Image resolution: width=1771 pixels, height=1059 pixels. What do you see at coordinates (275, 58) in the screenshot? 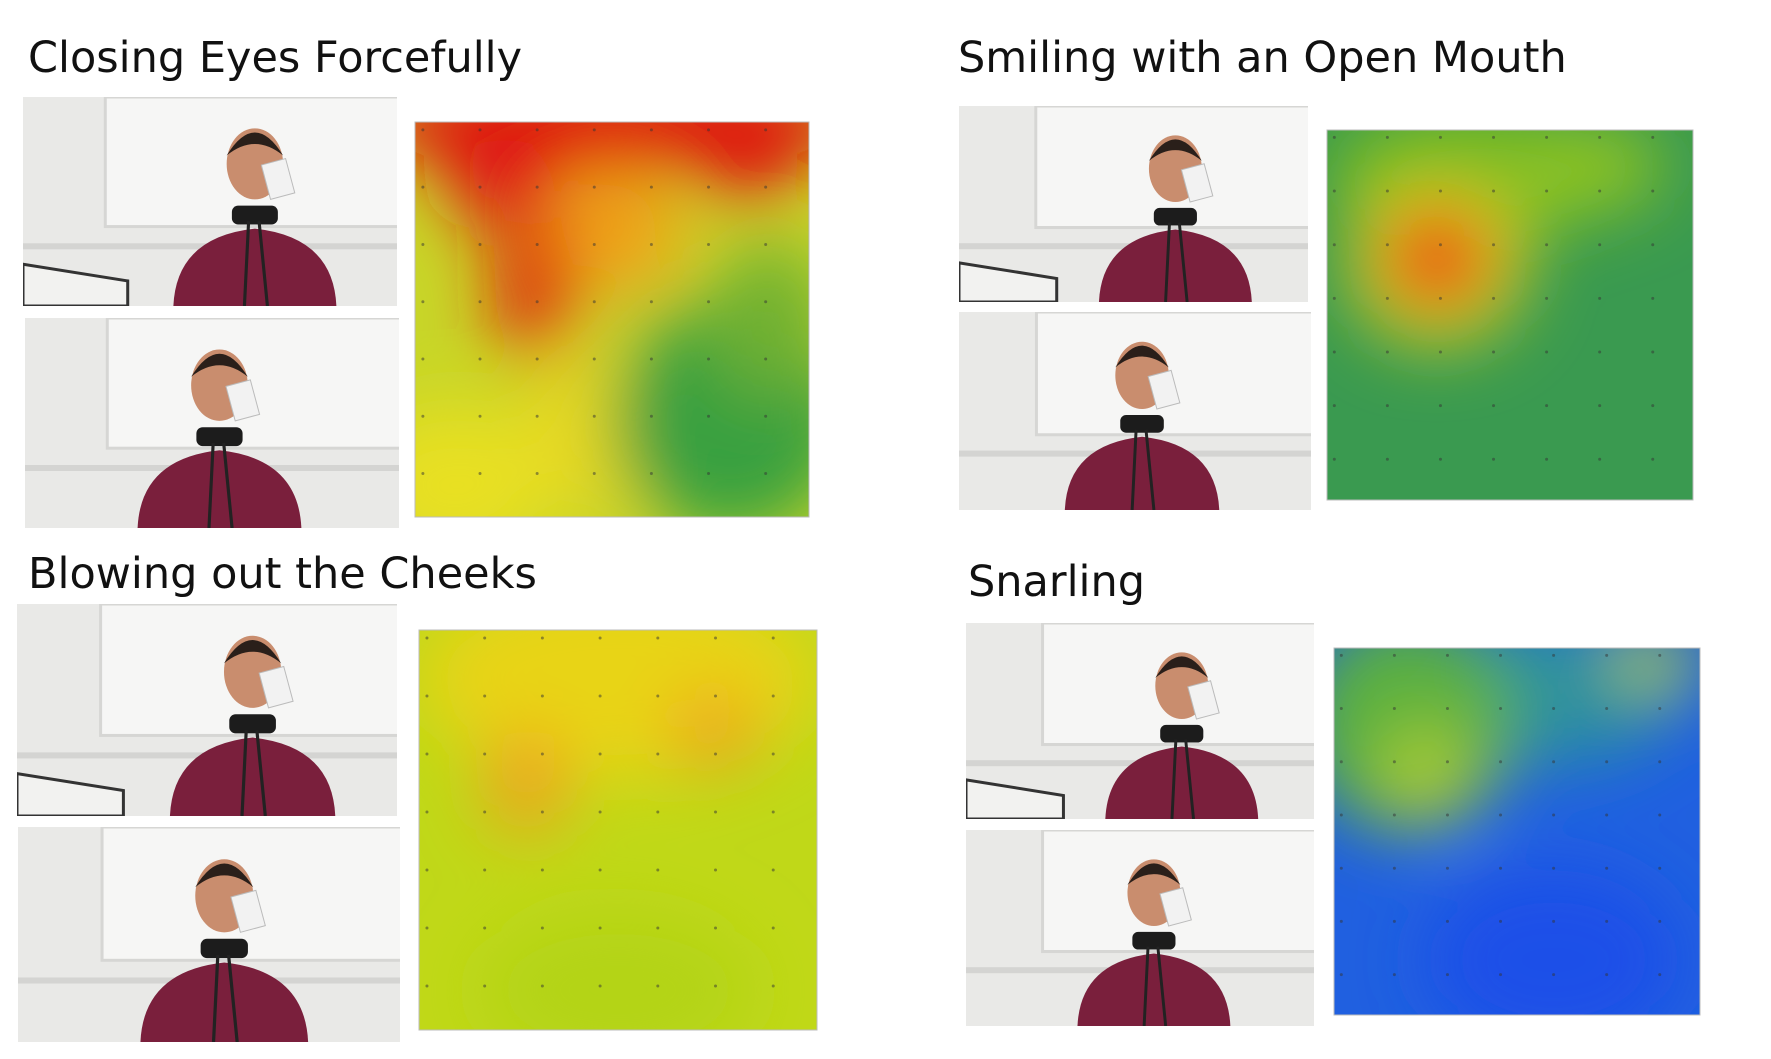
I see `panel-title: Closing Eyes Forcefully` at bounding box center [275, 58].